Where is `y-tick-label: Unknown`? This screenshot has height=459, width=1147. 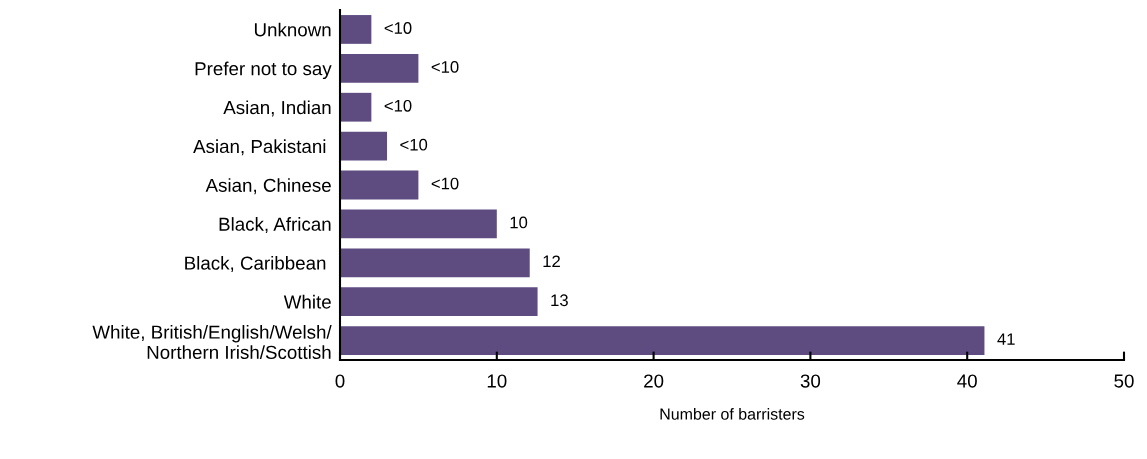
y-tick-label: Unknown is located at coordinates (292, 29).